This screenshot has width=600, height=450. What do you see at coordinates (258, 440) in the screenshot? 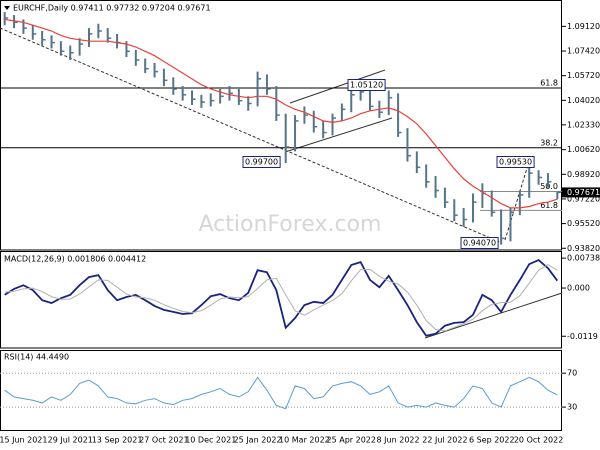
I see `x-tick-label: 25 Jan 2022` at bounding box center [258, 440].